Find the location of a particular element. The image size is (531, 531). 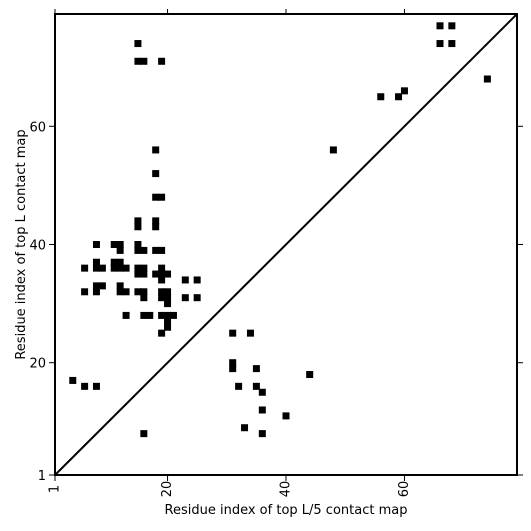

x-tick-label-2: 40 is located at coordinates (286, 489).